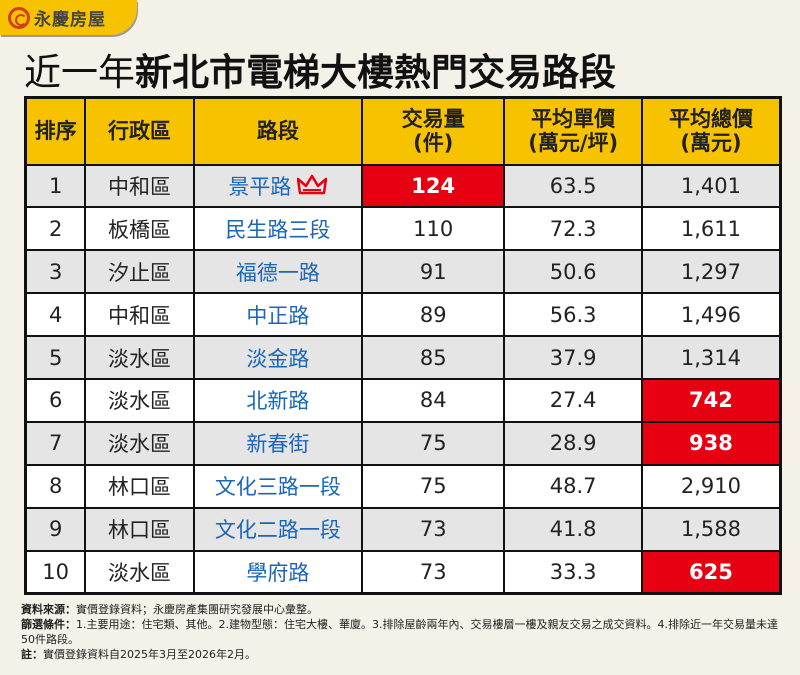 The image size is (800, 675). Describe the element at coordinates (138, 654) in the screenshot. I see `date-note: 註：實價登錄資料自2025年3月至2026年2月。` at that location.